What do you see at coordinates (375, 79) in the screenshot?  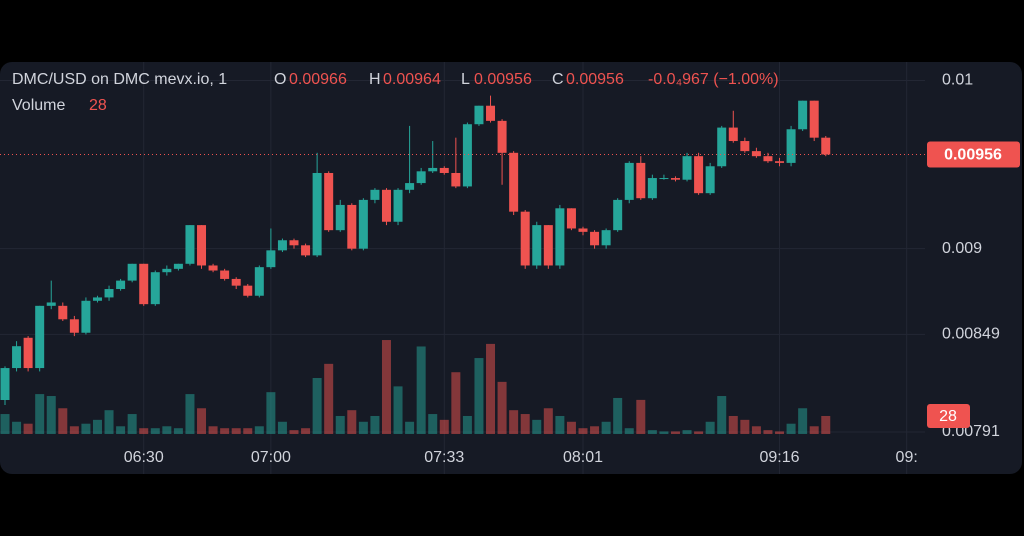 I see `high-label: H` at bounding box center [375, 79].